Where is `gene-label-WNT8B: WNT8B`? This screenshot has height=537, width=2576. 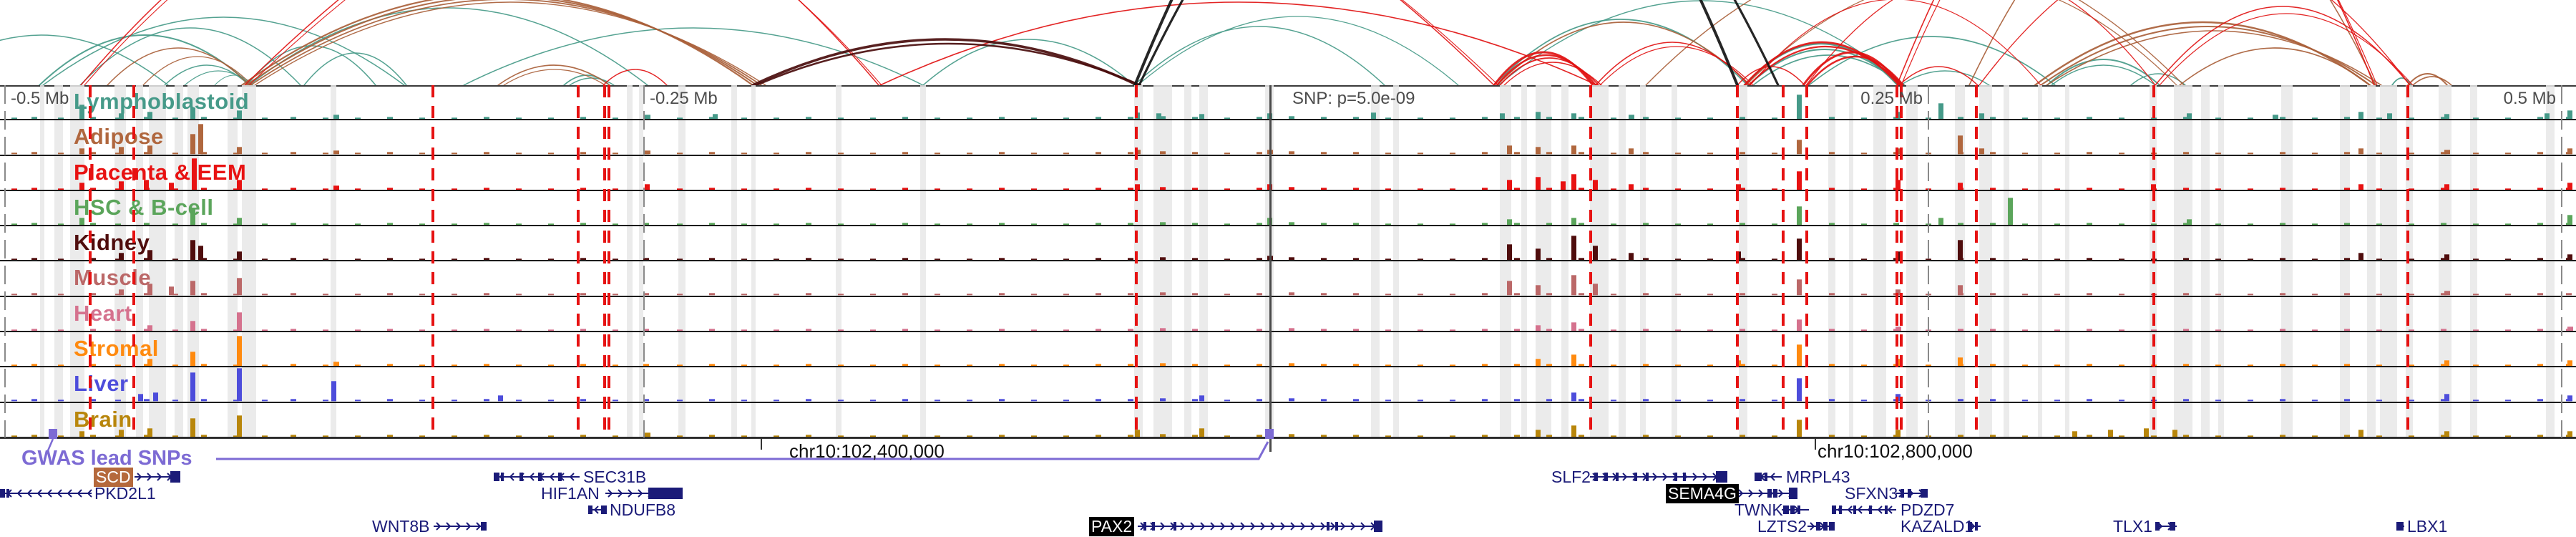 gene-label-WNT8B: WNT8B is located at coordinates (401, 526).